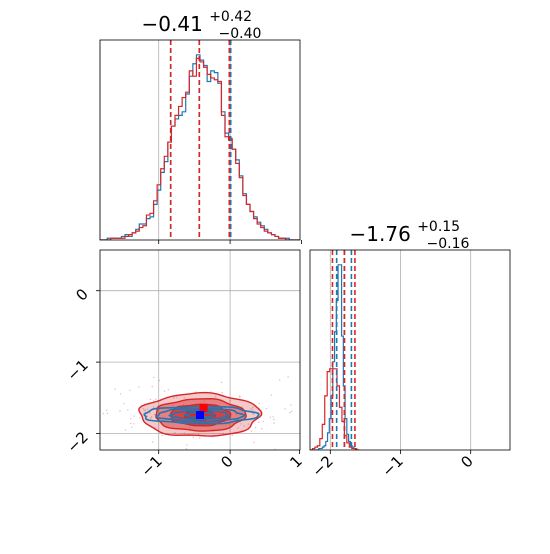 This screenshot has height=554, width=550. I want to click on x-tick-label: 1, so click(295, 461).